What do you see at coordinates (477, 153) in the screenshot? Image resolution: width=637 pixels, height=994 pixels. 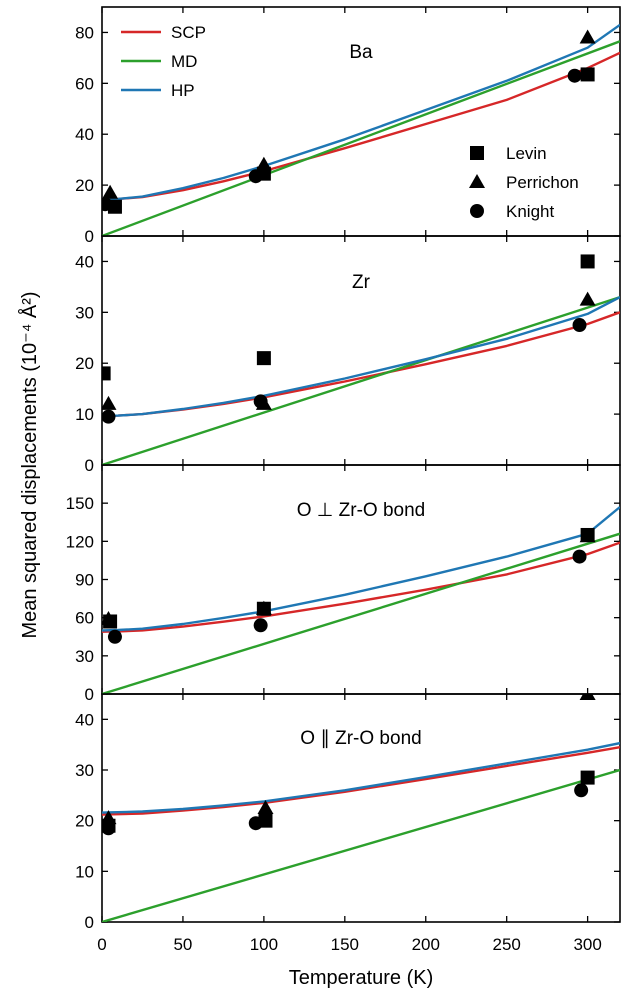 I see `legend-marker-square` at bounding box center [477, 153].